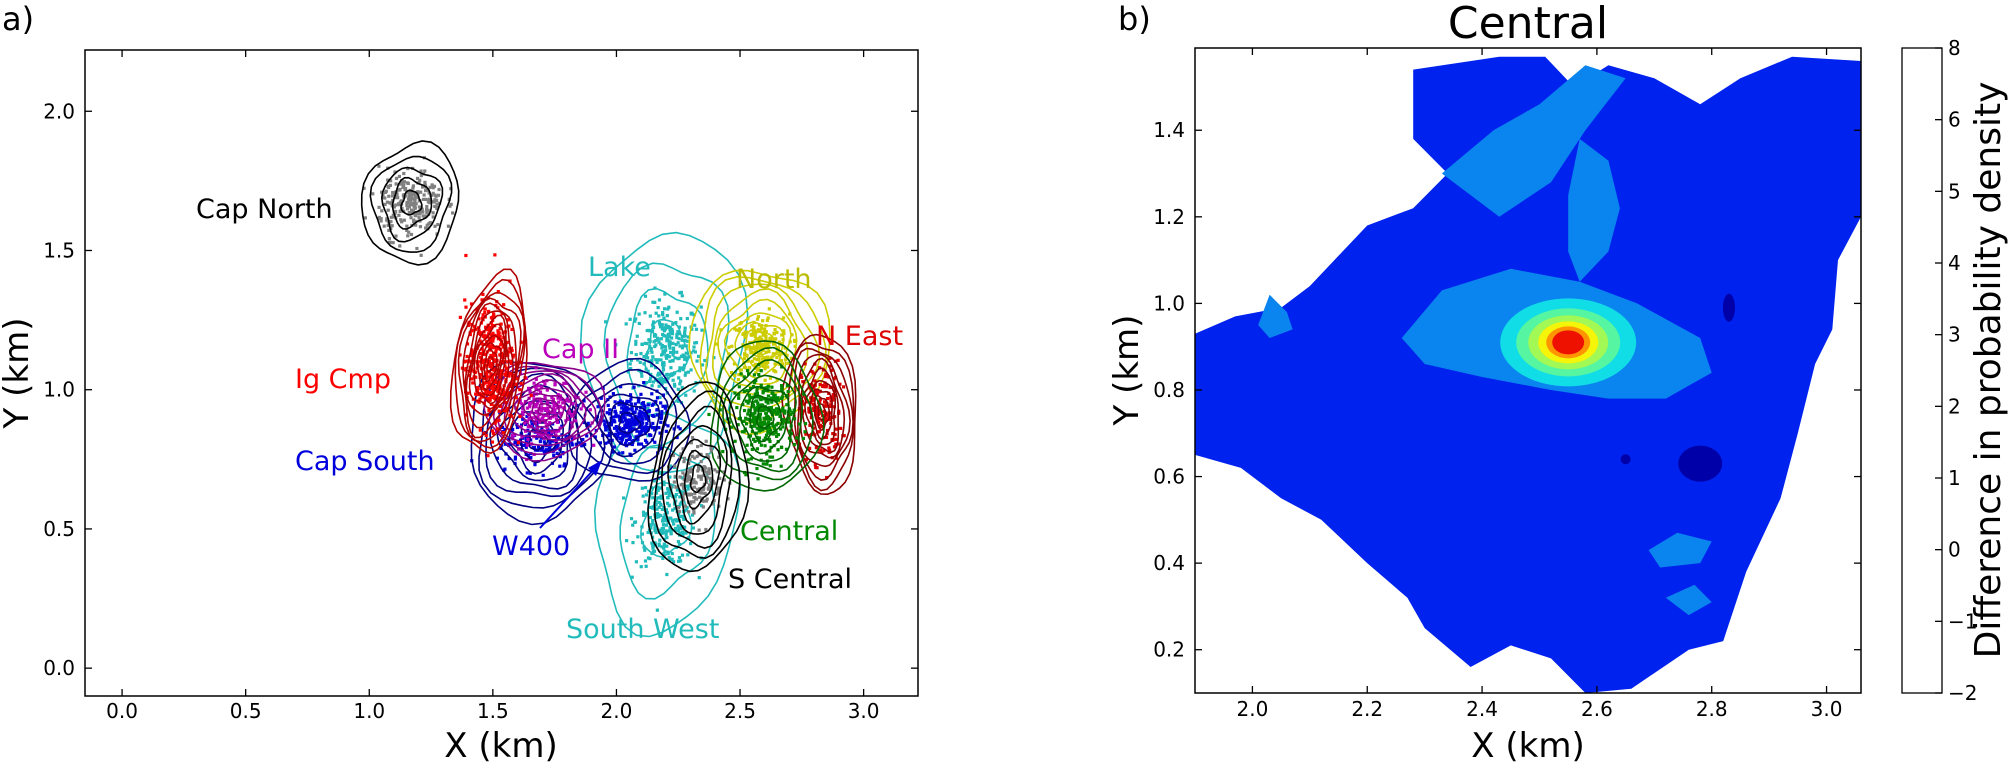 The image size is (2016, 762). I want to click on cluster-central, so click(766, 416).